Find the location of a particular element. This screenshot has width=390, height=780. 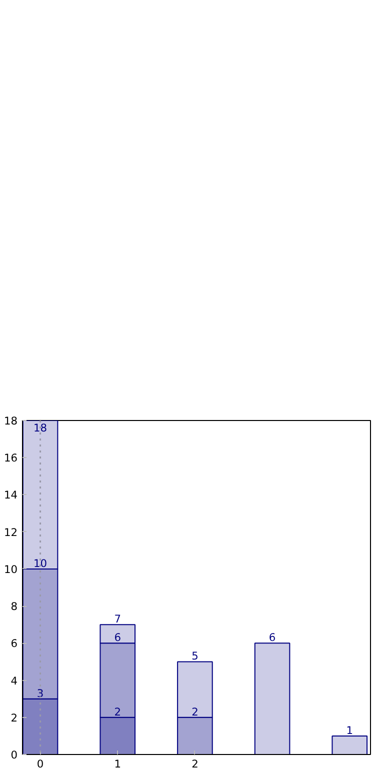

y-tick-label: 2 is located at coordinates (14, 717).